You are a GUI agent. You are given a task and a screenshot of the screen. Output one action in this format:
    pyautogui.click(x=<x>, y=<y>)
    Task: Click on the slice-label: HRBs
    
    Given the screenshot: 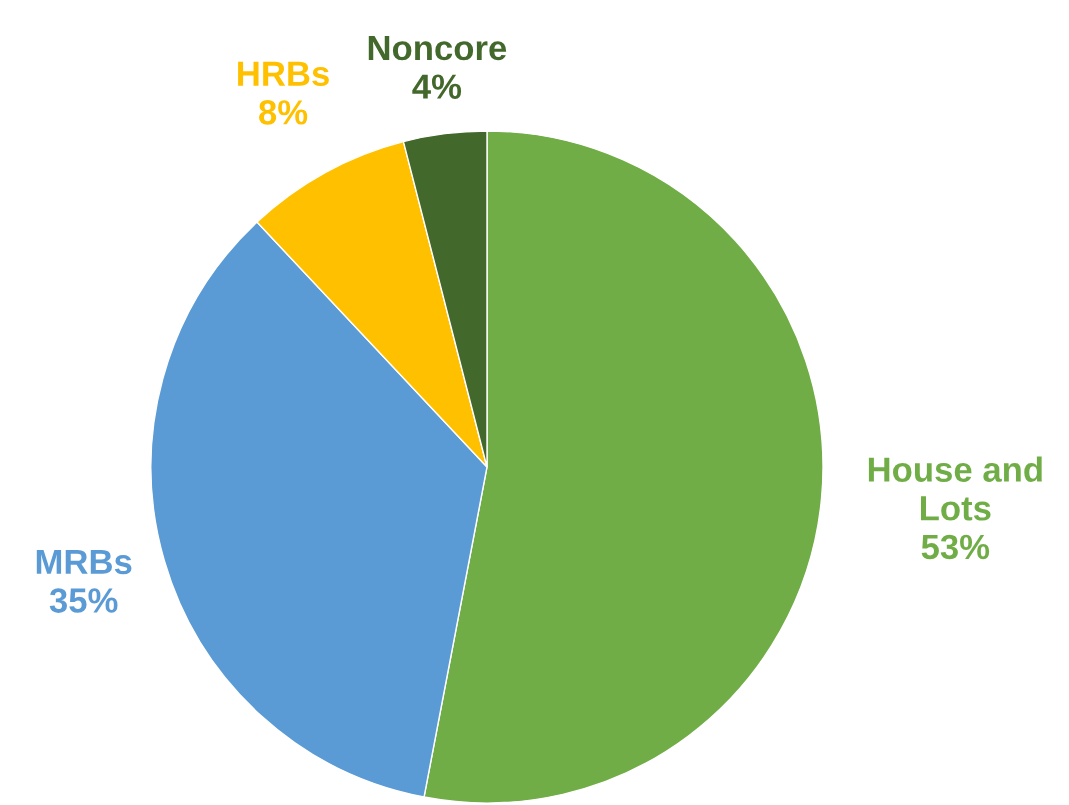 What is the action you would take?
    pyautogui.click(x=283, y=73)
    